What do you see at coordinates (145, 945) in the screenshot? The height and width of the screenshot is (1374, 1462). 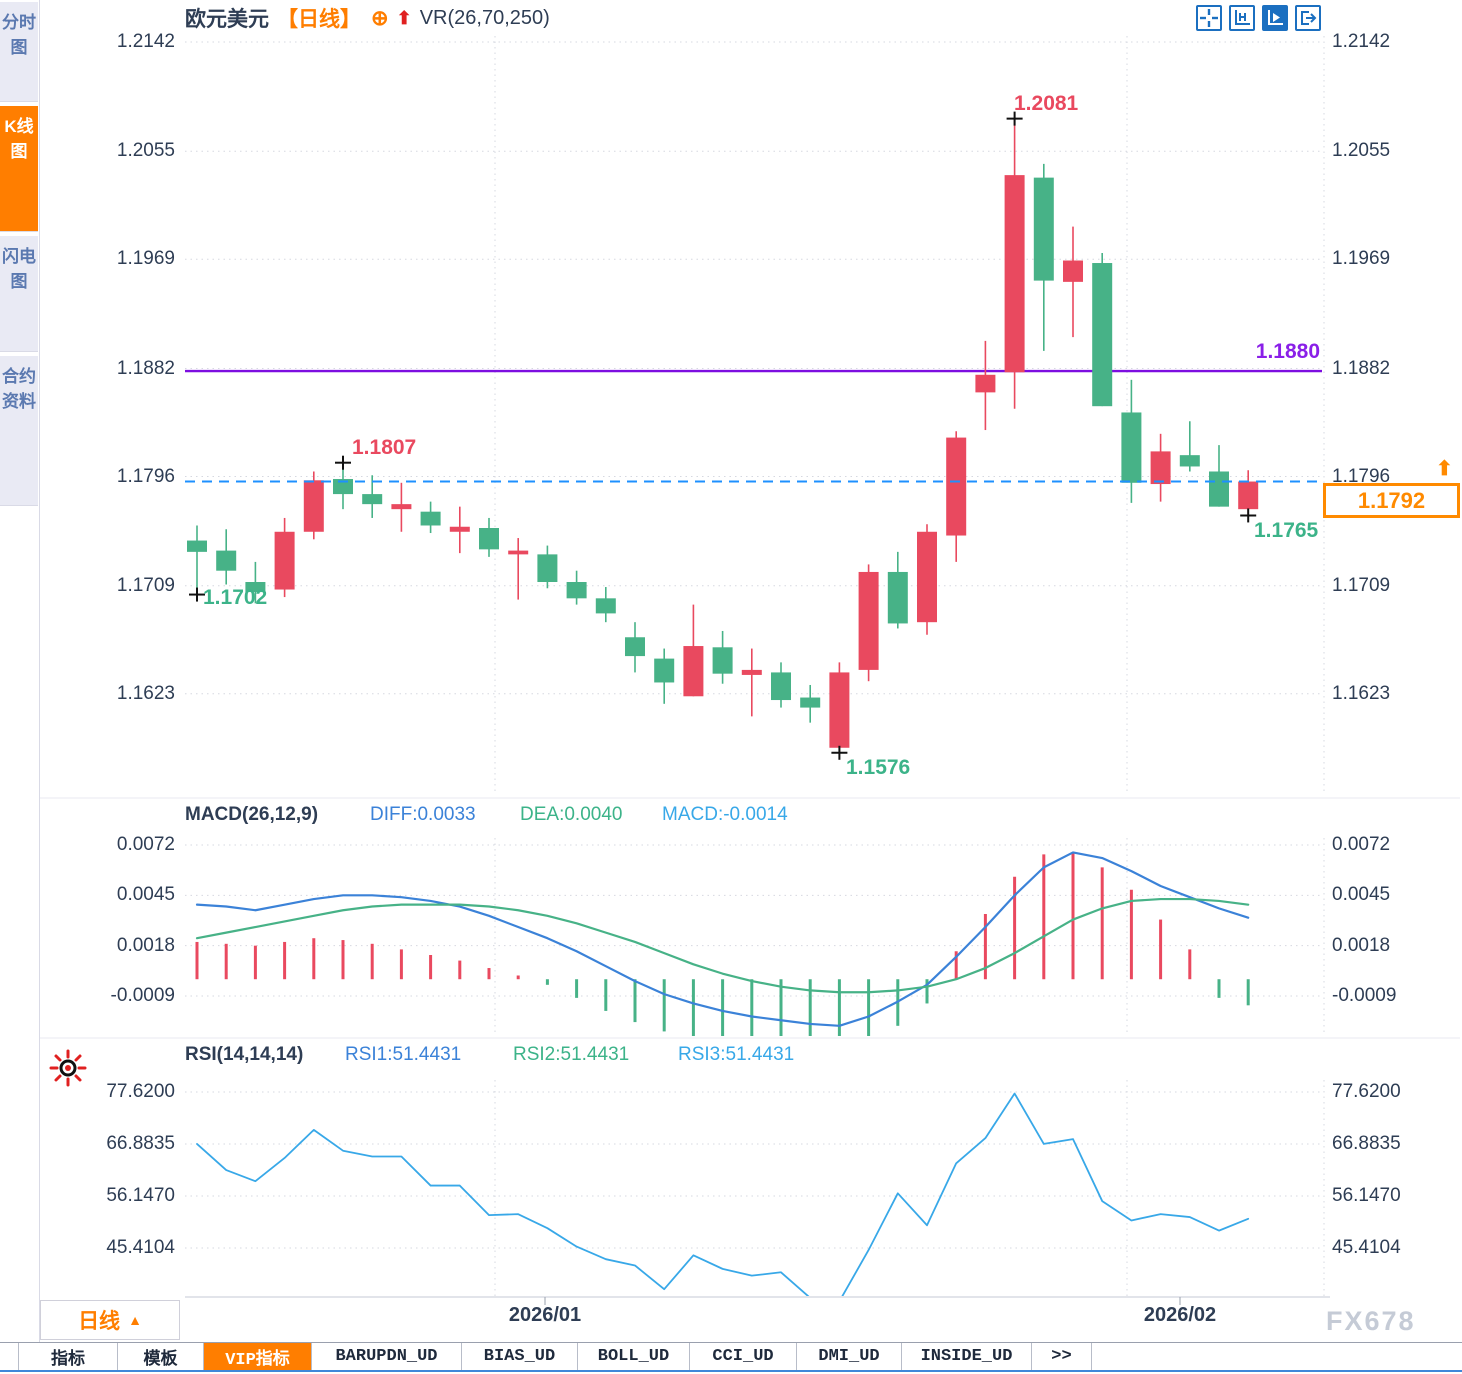 I see `y-axis-label-left: 0.0018` at bounding box center [145, 945].